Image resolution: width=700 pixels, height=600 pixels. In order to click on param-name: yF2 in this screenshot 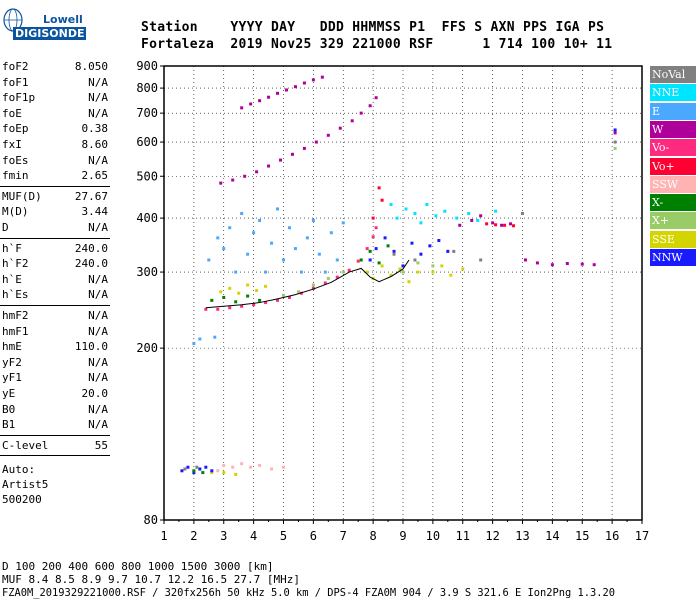, I will do `click(12, 362)`.